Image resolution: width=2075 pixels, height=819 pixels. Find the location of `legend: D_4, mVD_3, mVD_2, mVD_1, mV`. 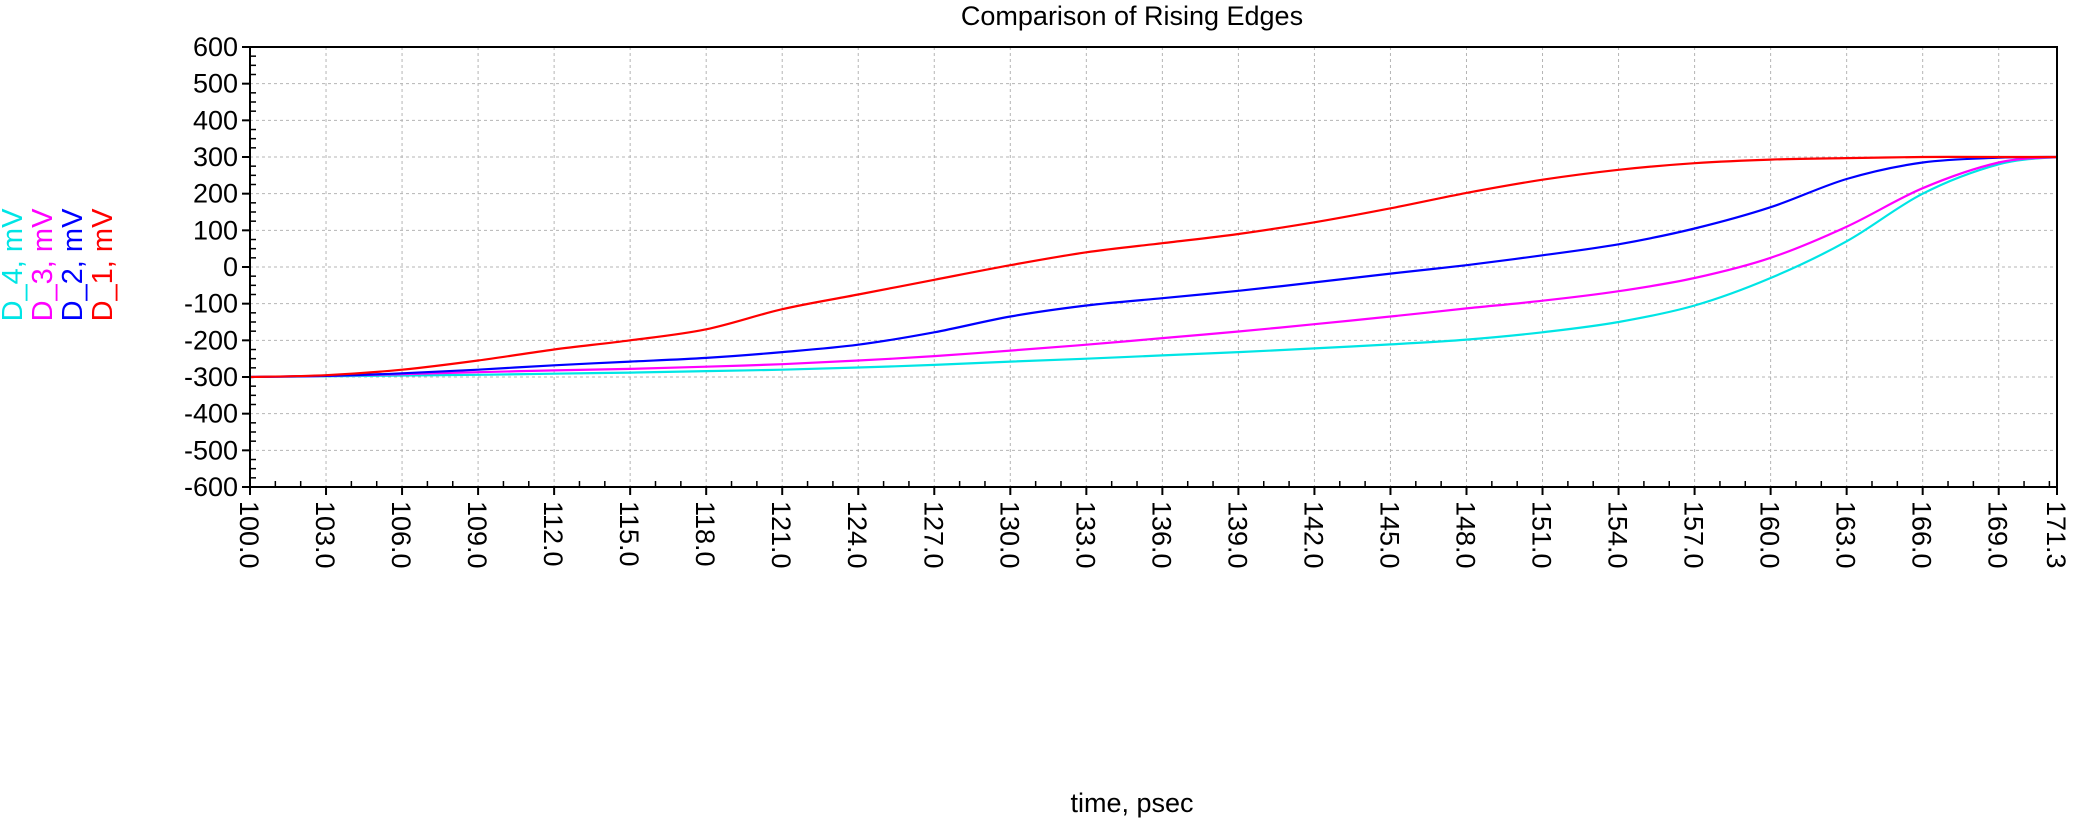

legend: D_4, mVD_3, mVD_2, mVD_1, mV is located at coordinates (59, 264).